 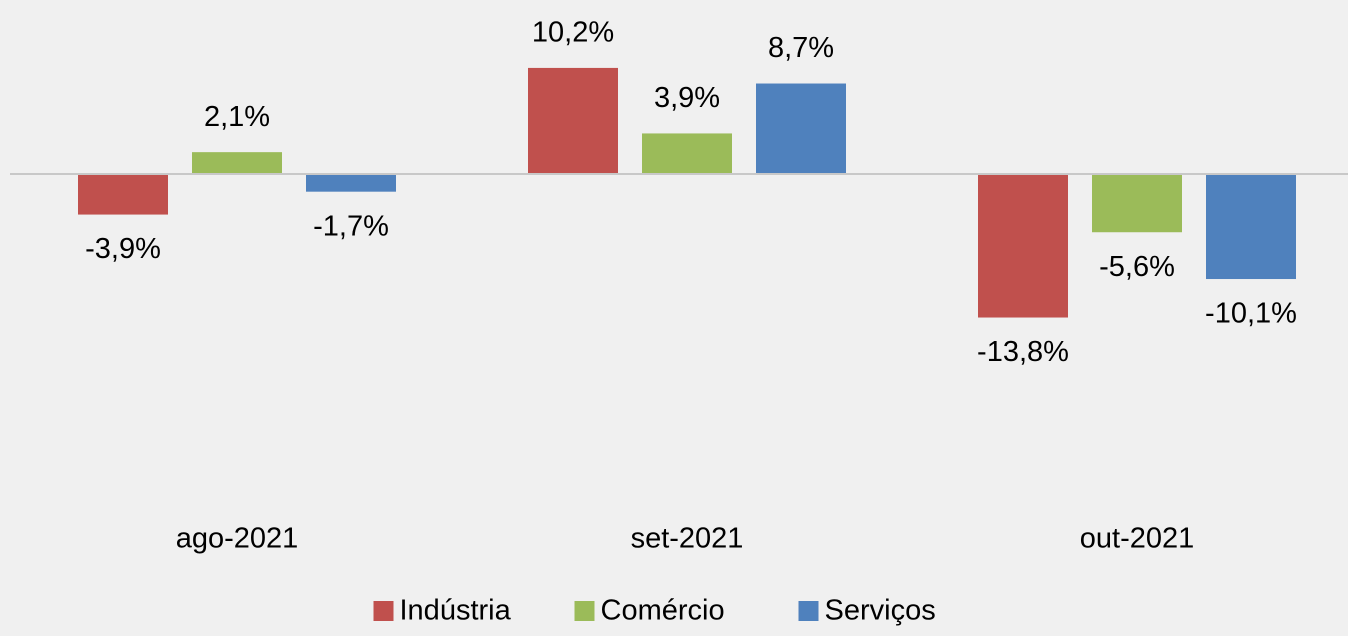 I want to click on data-label: 8,7%, so click(x=801, y=48).